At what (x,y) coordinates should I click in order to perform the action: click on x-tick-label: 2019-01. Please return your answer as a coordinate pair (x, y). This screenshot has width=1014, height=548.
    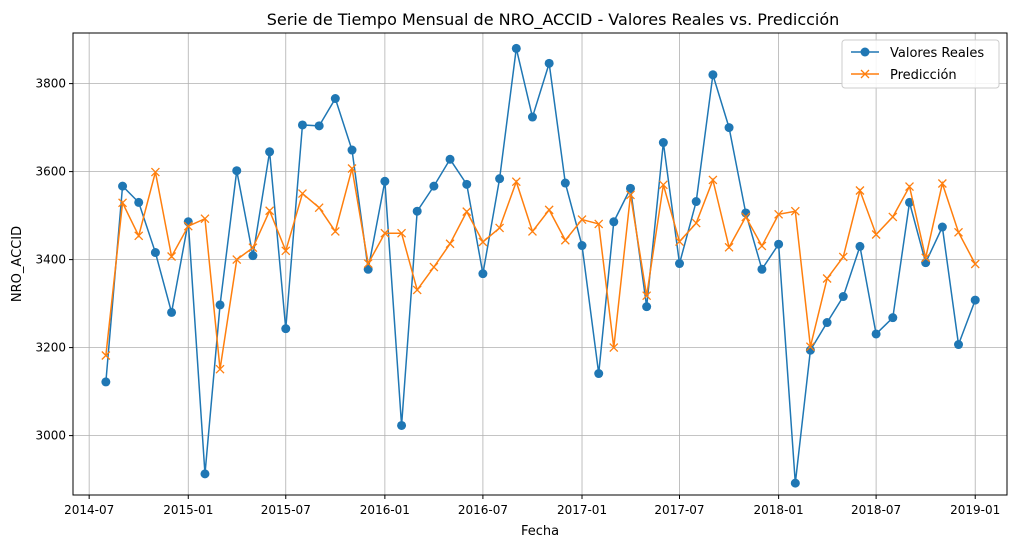
    Looking at the image, I should click on (975, 510).